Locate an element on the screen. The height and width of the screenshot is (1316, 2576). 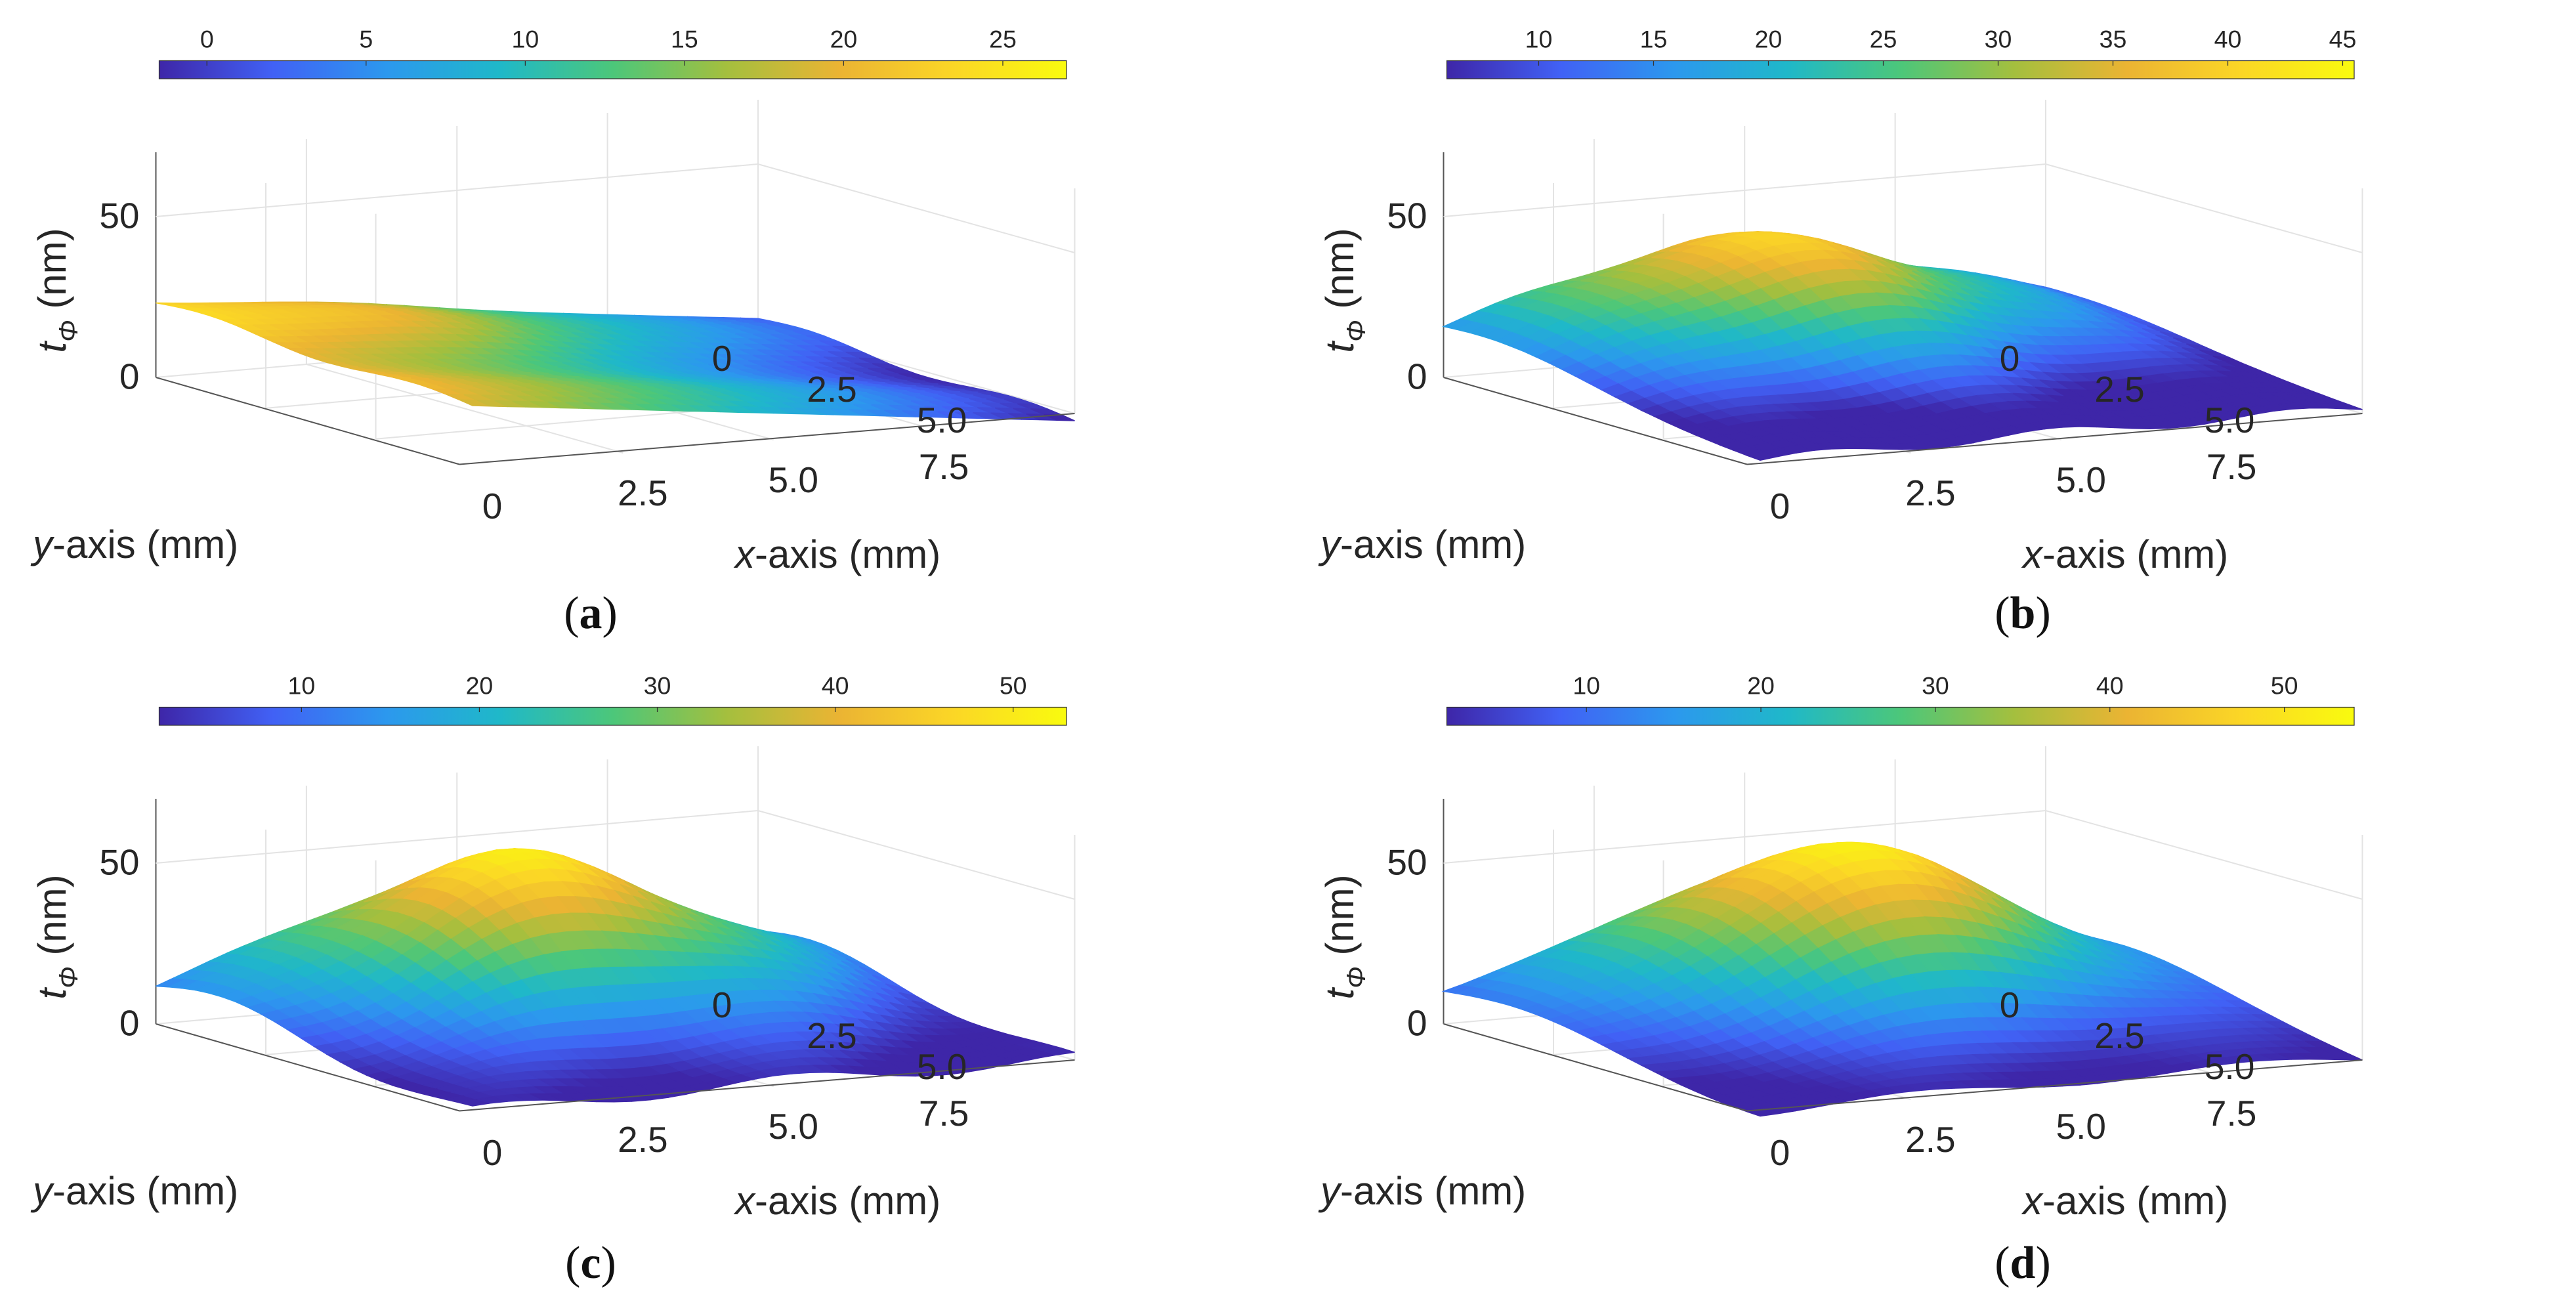
colorbar-tick-label: 0 is located at coordinates (207, 39).